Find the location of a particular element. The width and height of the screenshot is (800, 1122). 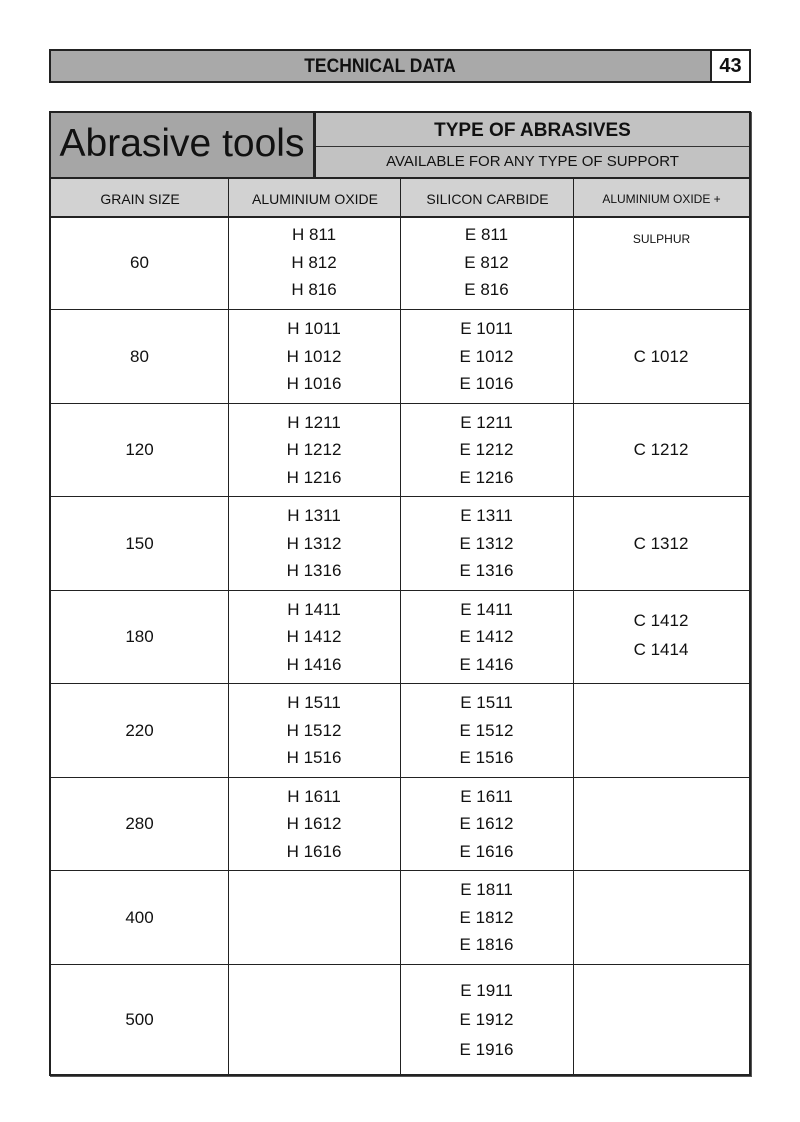

column-header-silicon-carbide: SILICON CARBIDE is located at coordinates (487, 199).